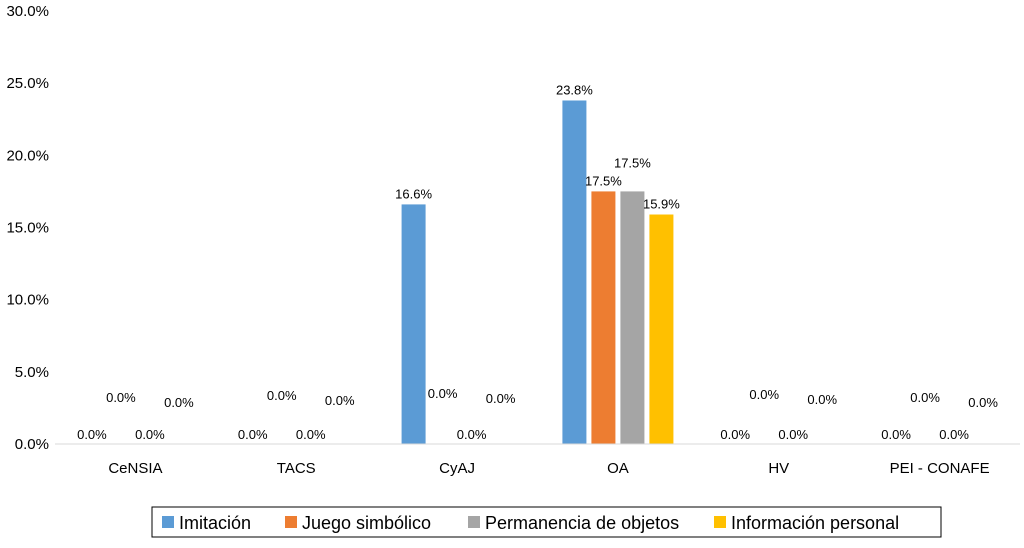 Image resolution: width=1024 pixels, height=548 pixels. What do you see at coordinates (215, 523) in the screenshot?
I see `legend-label: Imitación` at bounding box center [215, 523].